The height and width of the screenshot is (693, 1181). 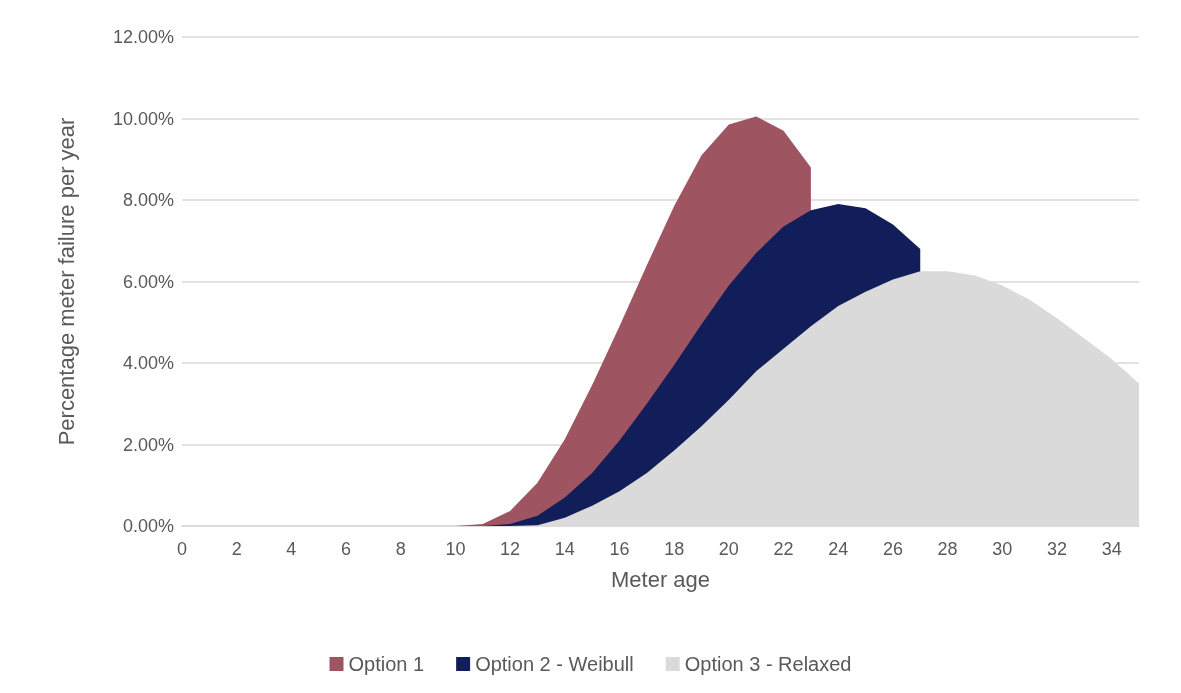 I want to click on y-tick-label: 0.00%, so click(x=148, y=526).